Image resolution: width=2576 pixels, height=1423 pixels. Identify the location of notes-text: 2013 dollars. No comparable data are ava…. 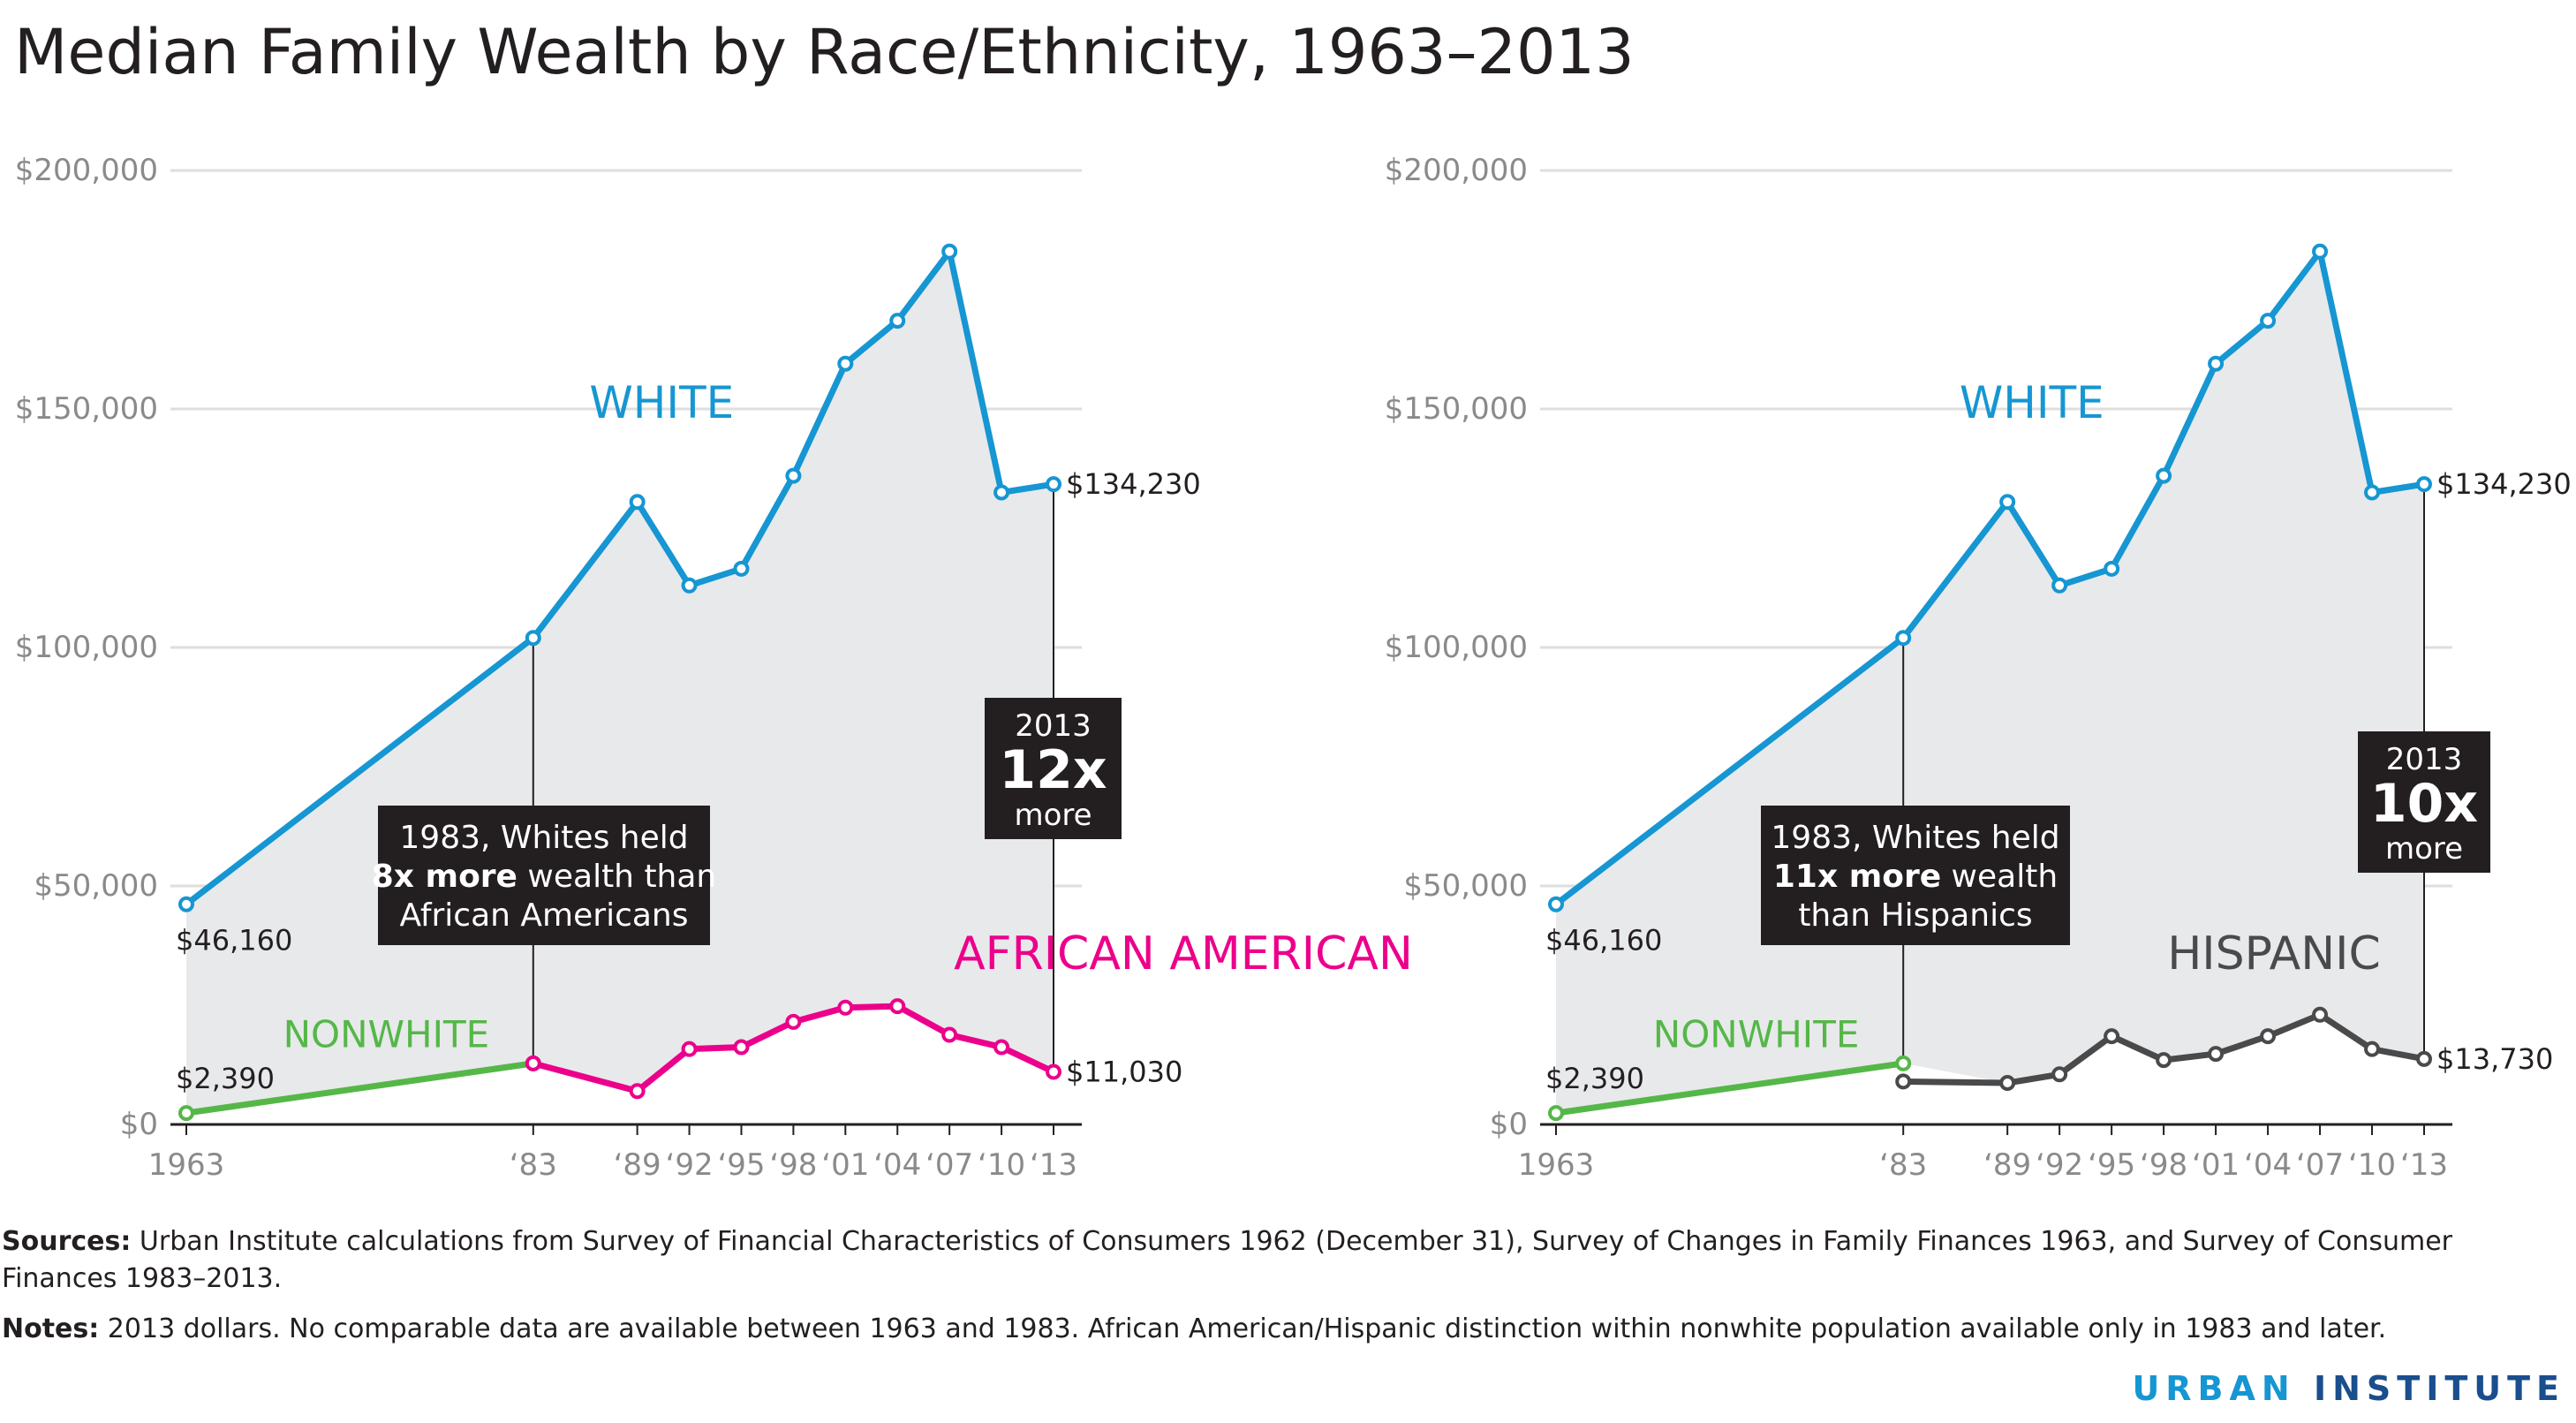
(1243, 1328).